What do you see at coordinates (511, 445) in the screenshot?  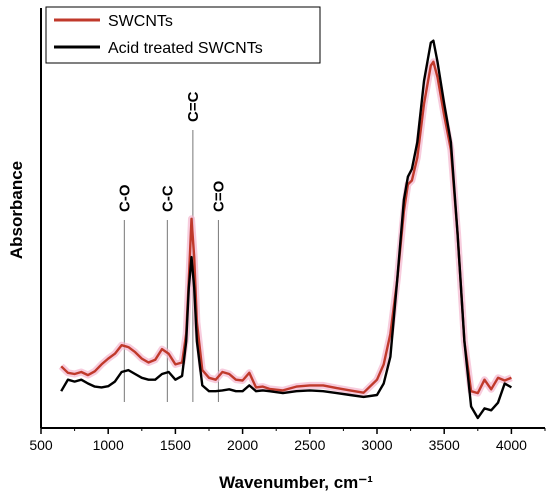 I see `x-tick-label: 4000` at bounding box center [511, 445].